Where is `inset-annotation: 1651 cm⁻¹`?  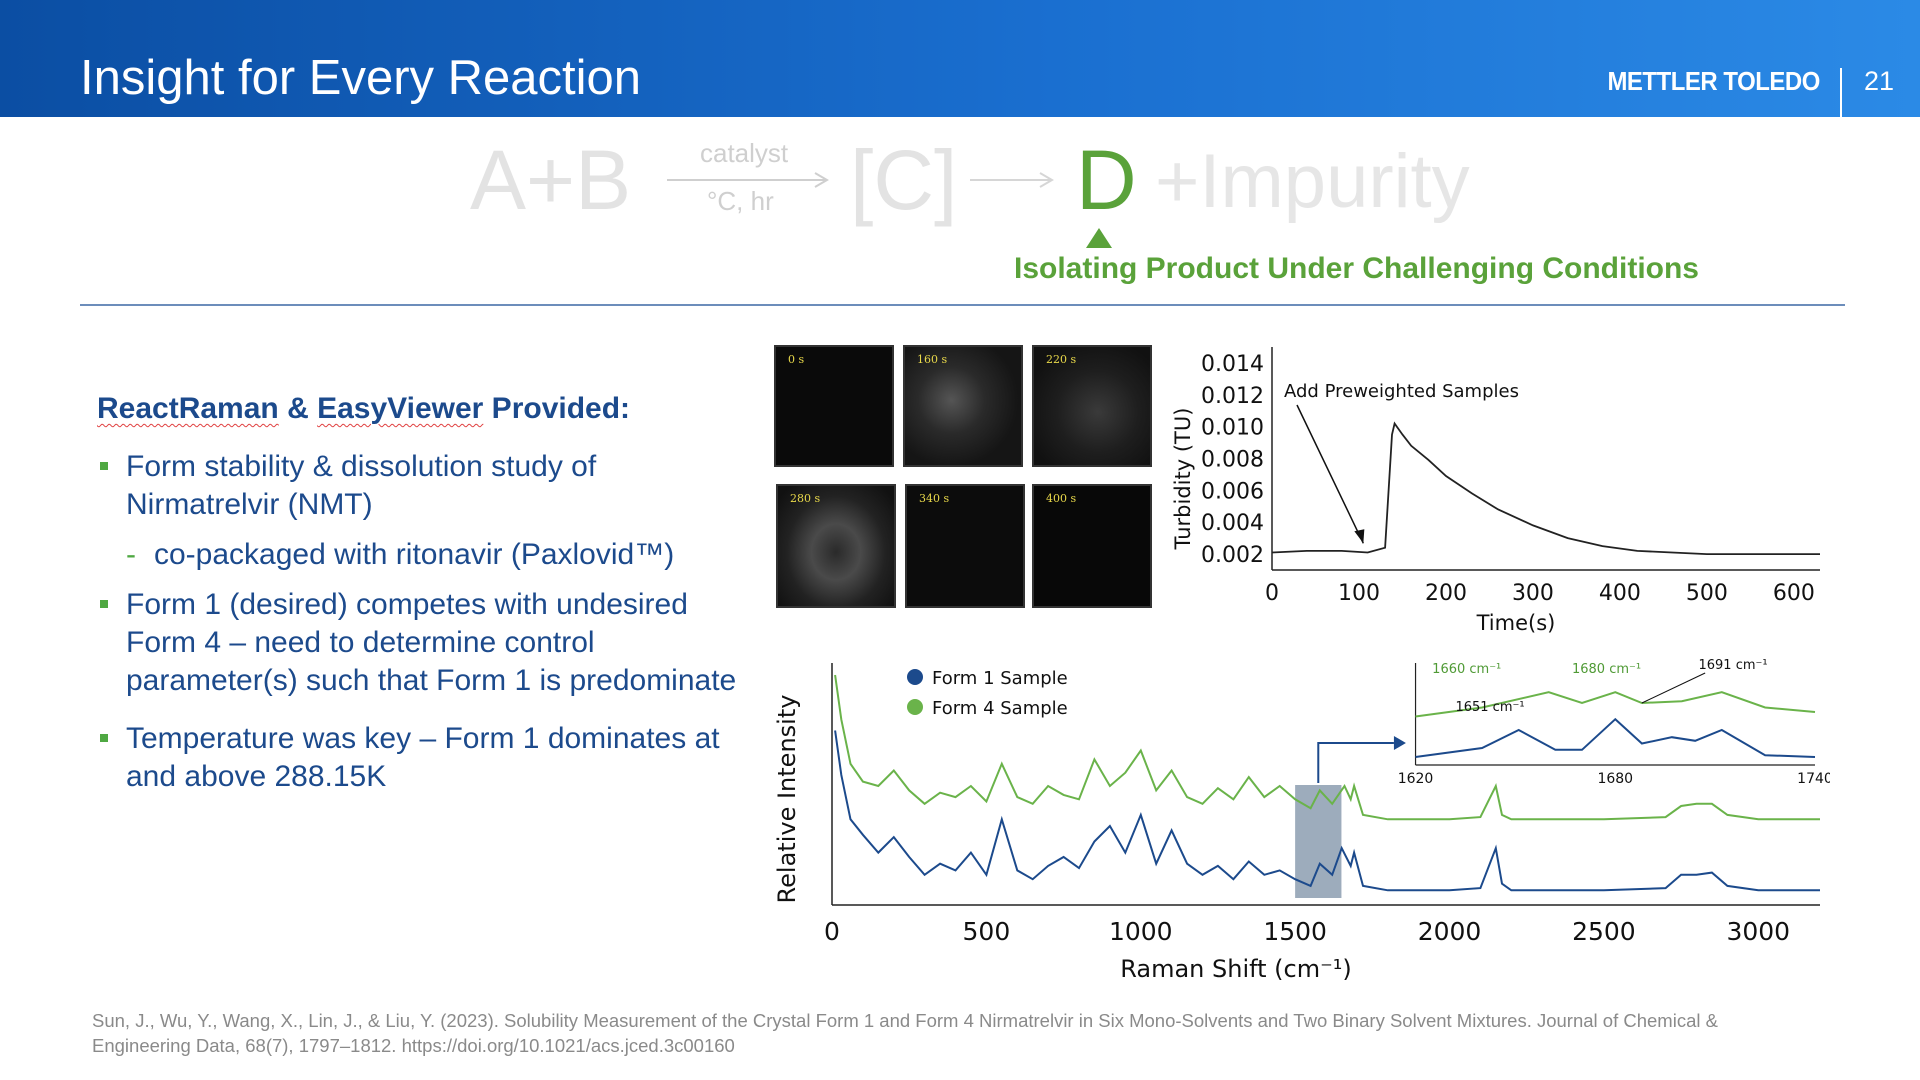
inset-annotation: 1651 cm⁻¹ is located at coordinates (1489, 707).